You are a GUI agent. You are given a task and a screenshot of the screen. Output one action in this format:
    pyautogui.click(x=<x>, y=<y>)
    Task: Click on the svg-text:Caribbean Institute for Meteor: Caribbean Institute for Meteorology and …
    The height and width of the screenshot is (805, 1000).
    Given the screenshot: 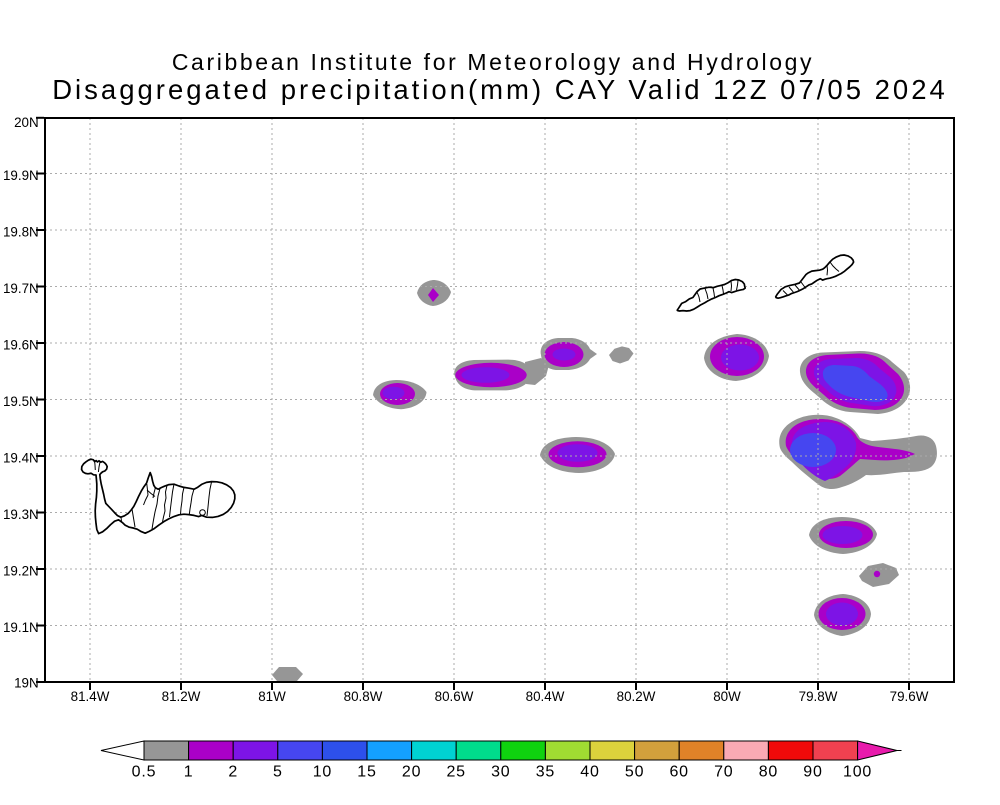 What is the action you would take?
    pyautogui.click(x=493, y=62)
    